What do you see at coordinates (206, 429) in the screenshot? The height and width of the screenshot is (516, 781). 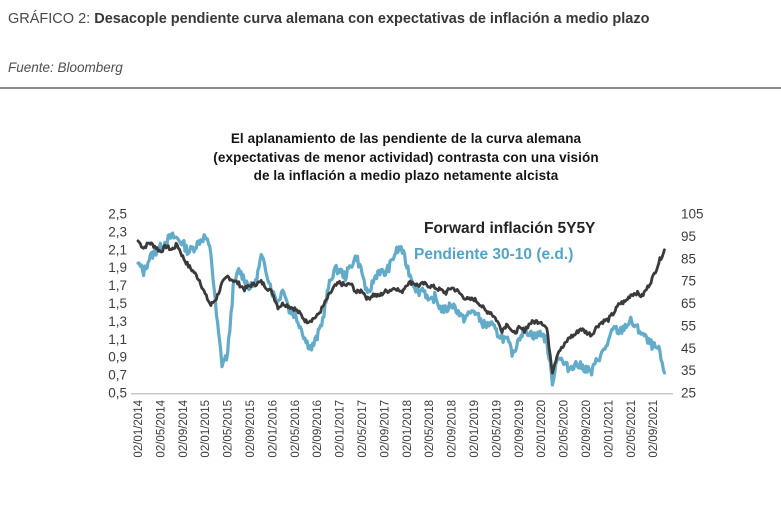 I see `x-axis-date-tick: 02/01/2015` at bounding box center [206, 429].